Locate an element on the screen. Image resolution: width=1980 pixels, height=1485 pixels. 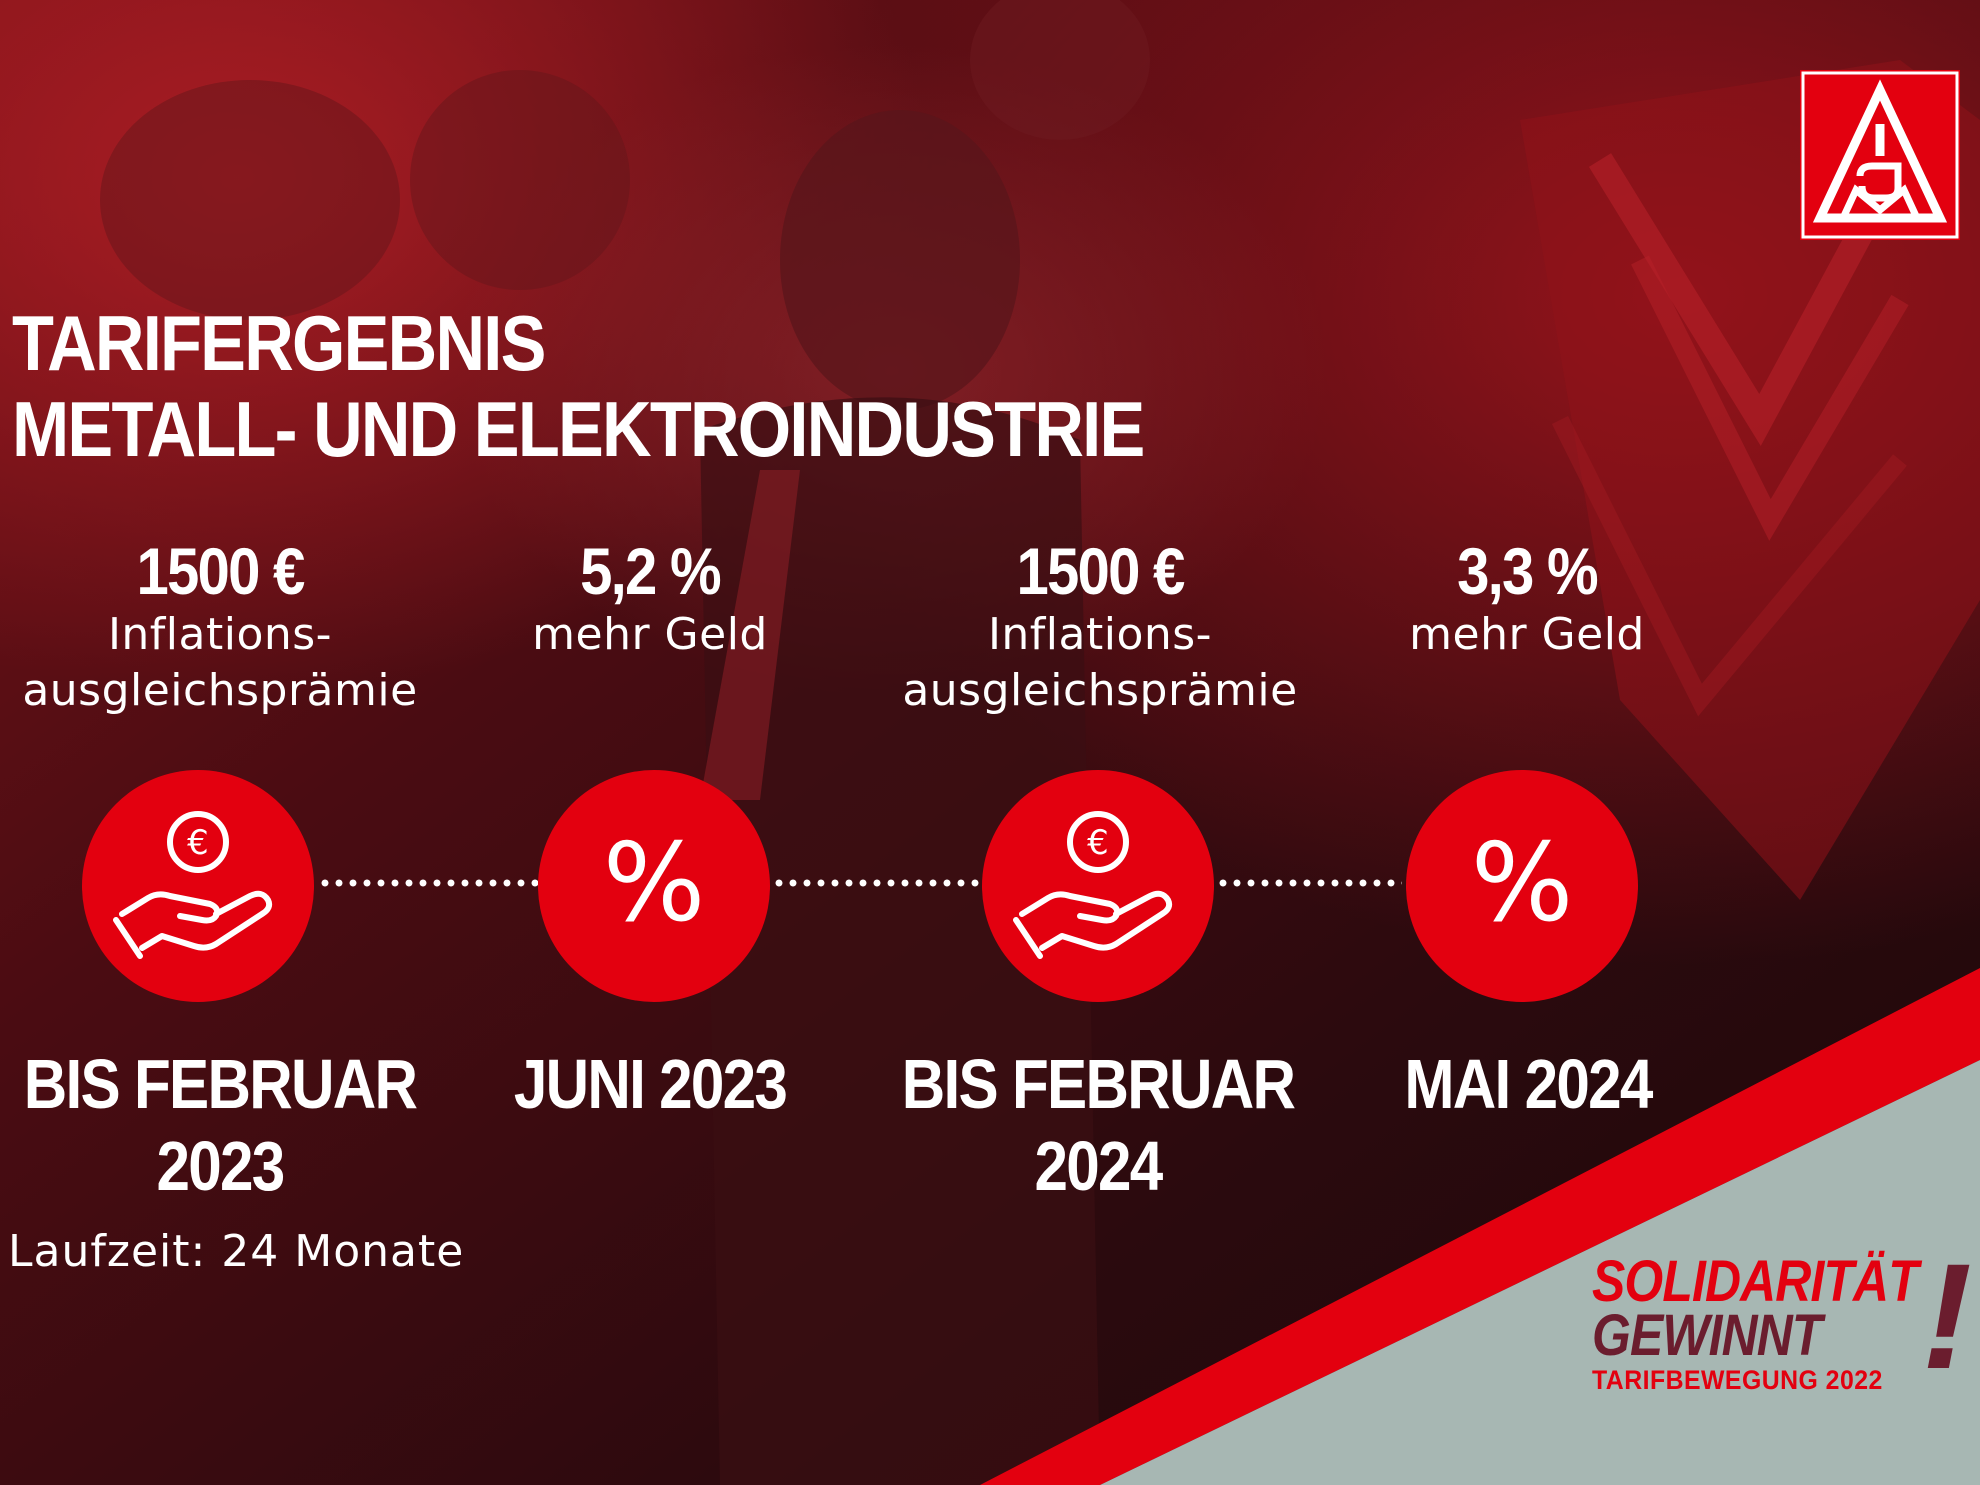
step-4-info: 3,3 % mehr Geld is located at coordinates (1527, 599).